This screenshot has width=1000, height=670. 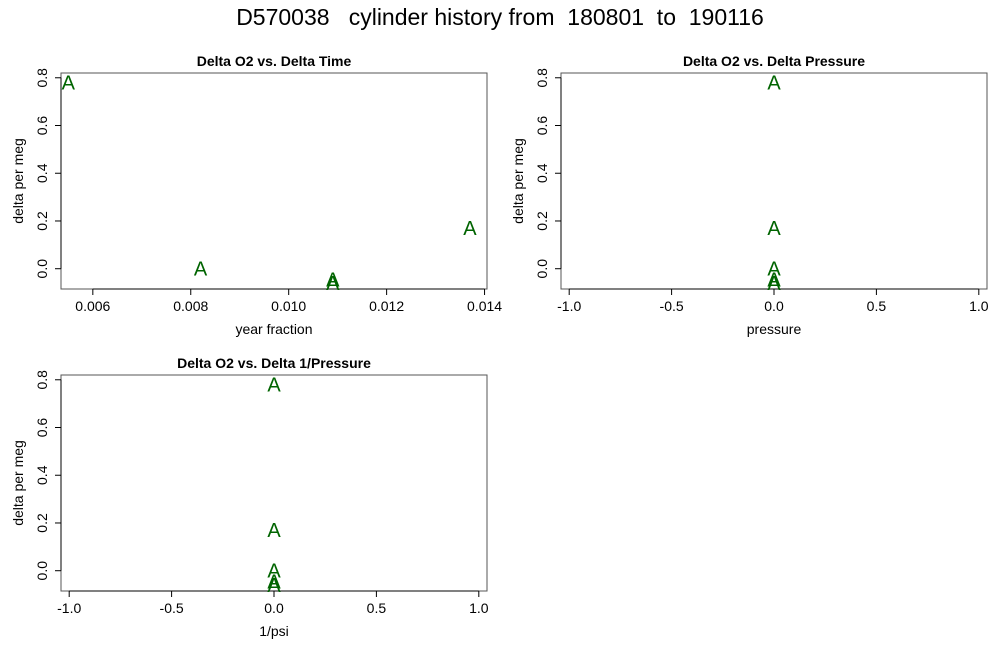 I want to click on plot-1-y-tick-label: 0.4, so click(x=42, y=173).